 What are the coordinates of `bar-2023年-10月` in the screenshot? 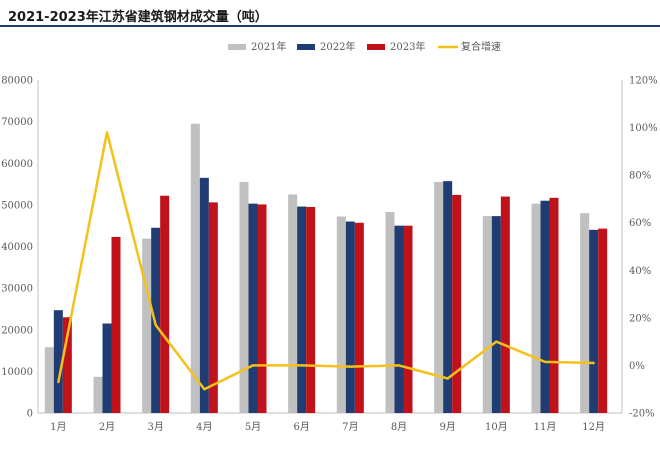 It's located at (505, 304).